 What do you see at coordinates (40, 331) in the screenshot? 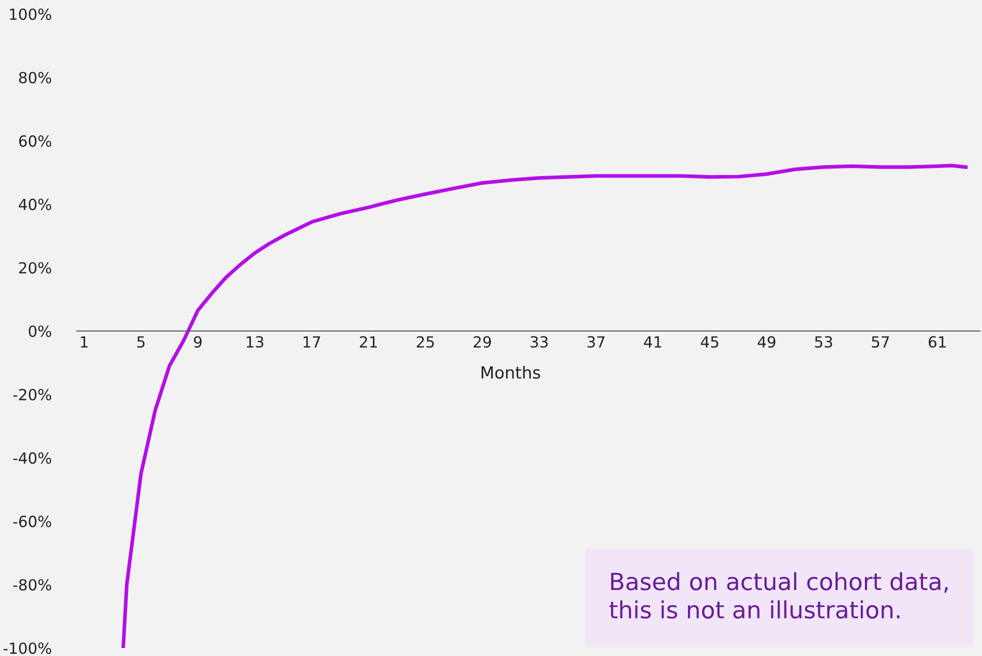
I see `y-tick-label: 0%` at bounding box center [40, 331].